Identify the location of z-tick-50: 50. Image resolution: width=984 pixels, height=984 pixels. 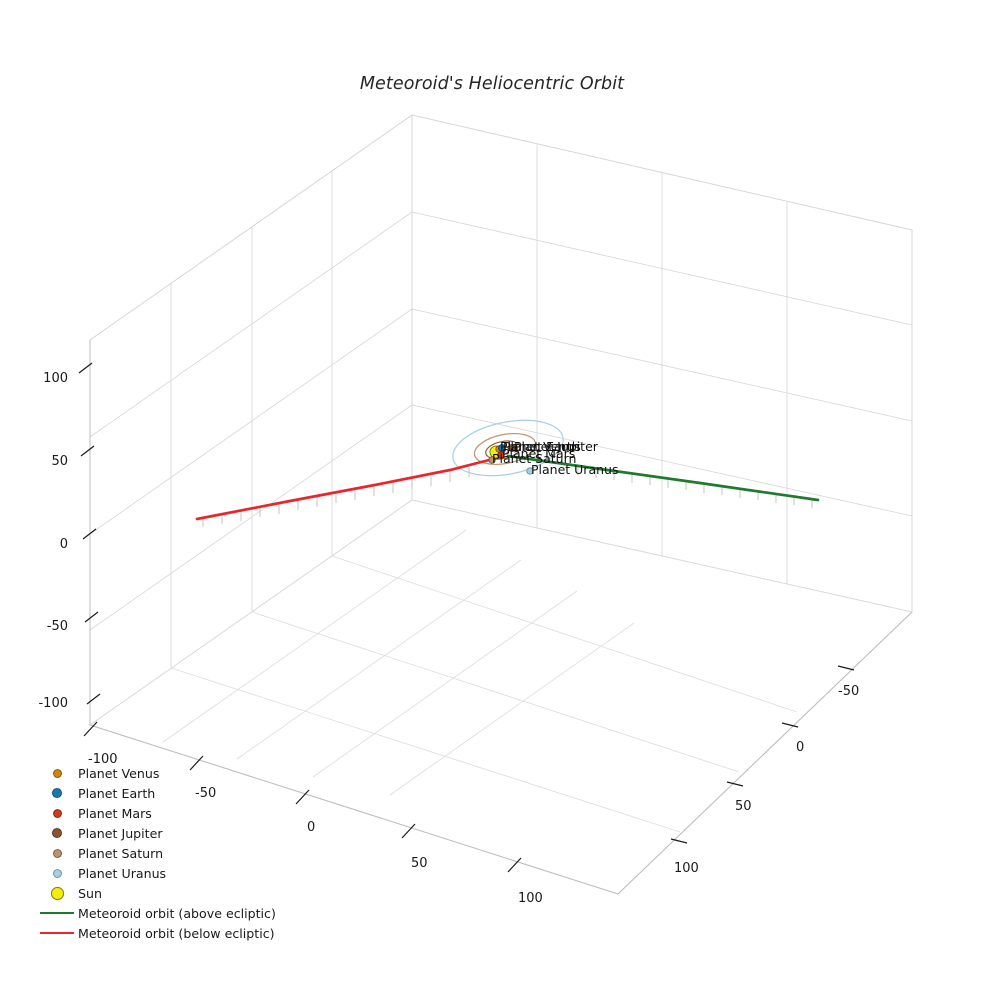
(59, 461).